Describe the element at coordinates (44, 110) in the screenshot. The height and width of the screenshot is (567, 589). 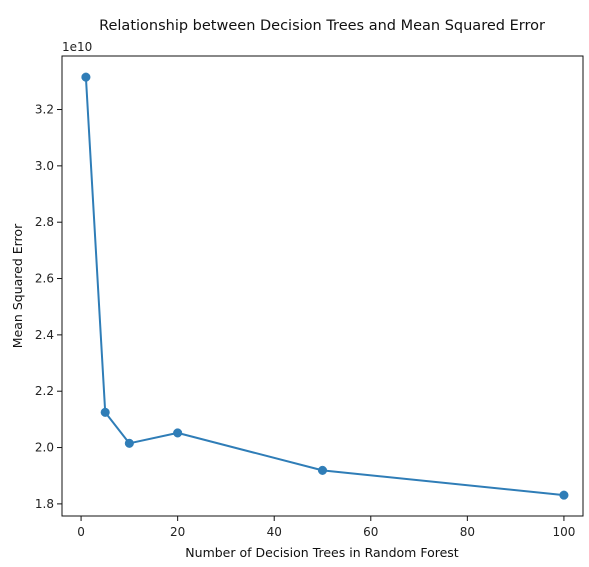
I see `y-tick-label: 3.2` at that location.